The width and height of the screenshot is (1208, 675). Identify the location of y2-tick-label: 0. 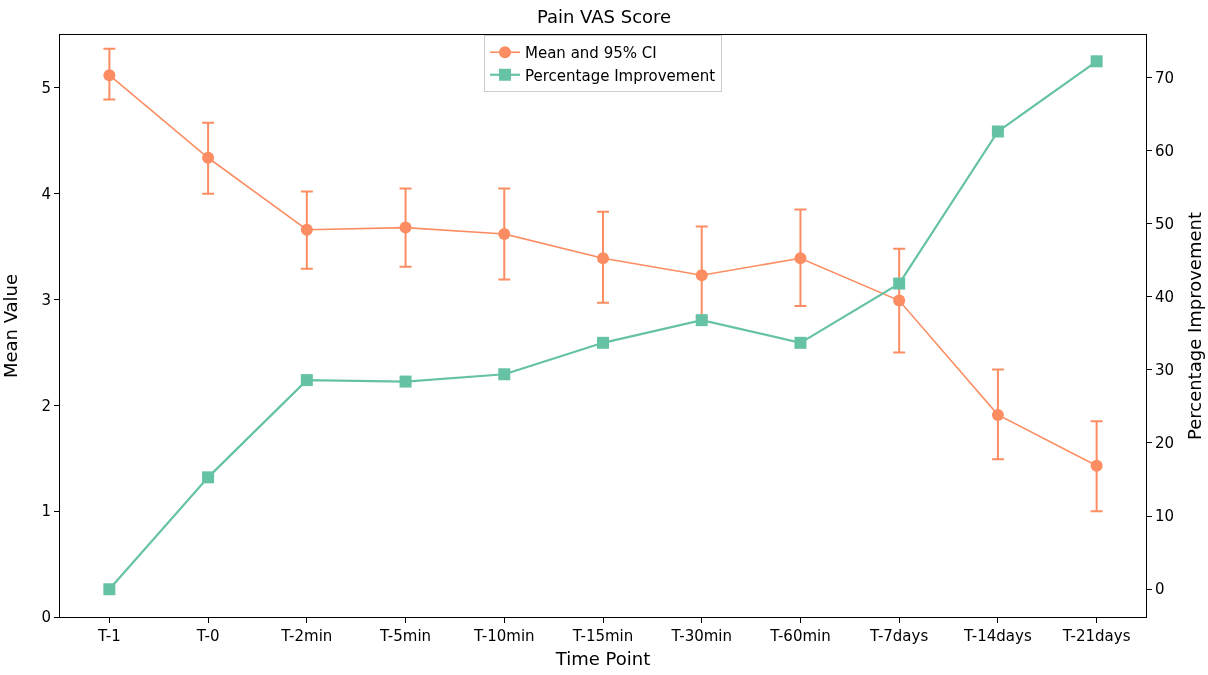
(1160, 589).